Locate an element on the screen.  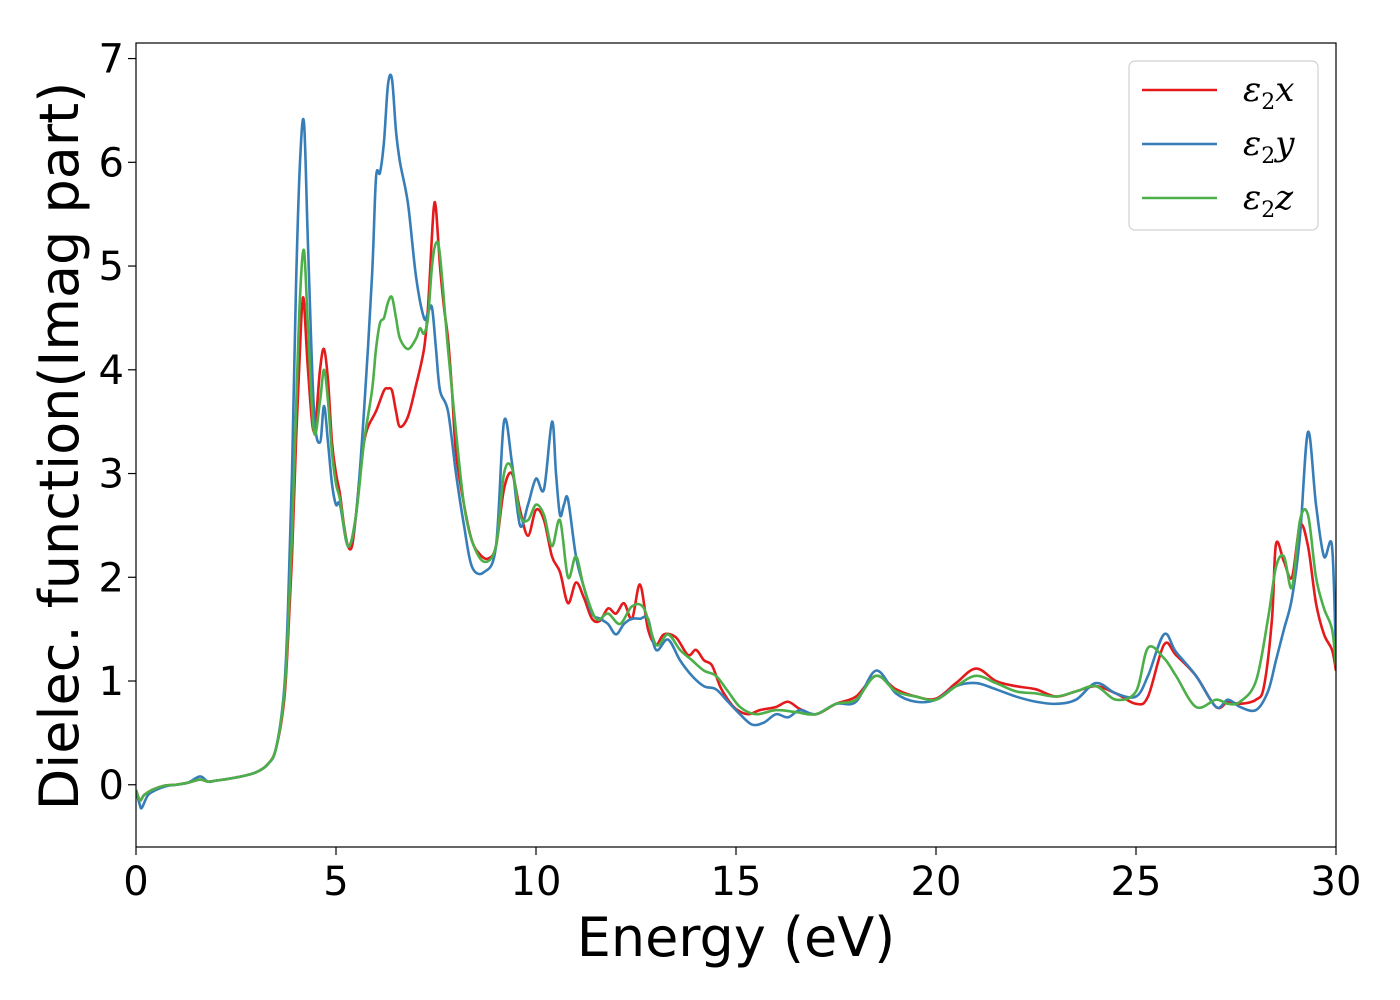
y-axis-label: Dielec. function(Imag part) is located at coordinates (59, 446).